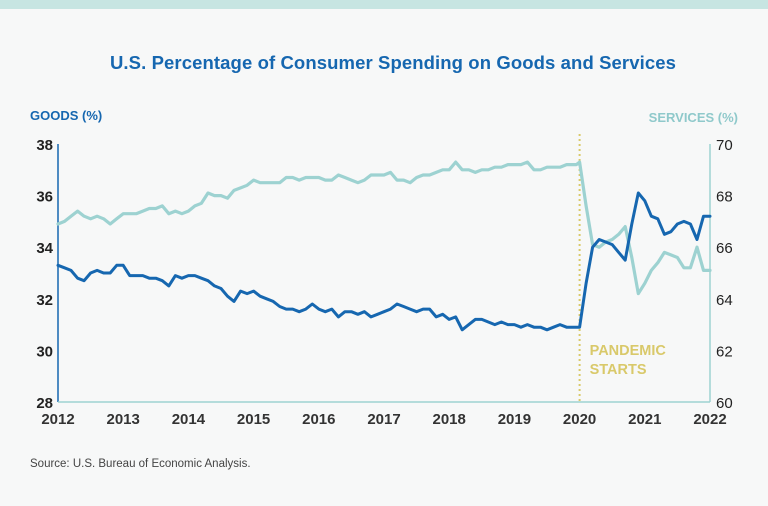 The width and height of the screenshot is (768, 506). What do you see at coordinates (44, 197) in the screenshot?
I see `y-left-tick-label: 36` at bounding box center [44, 197].